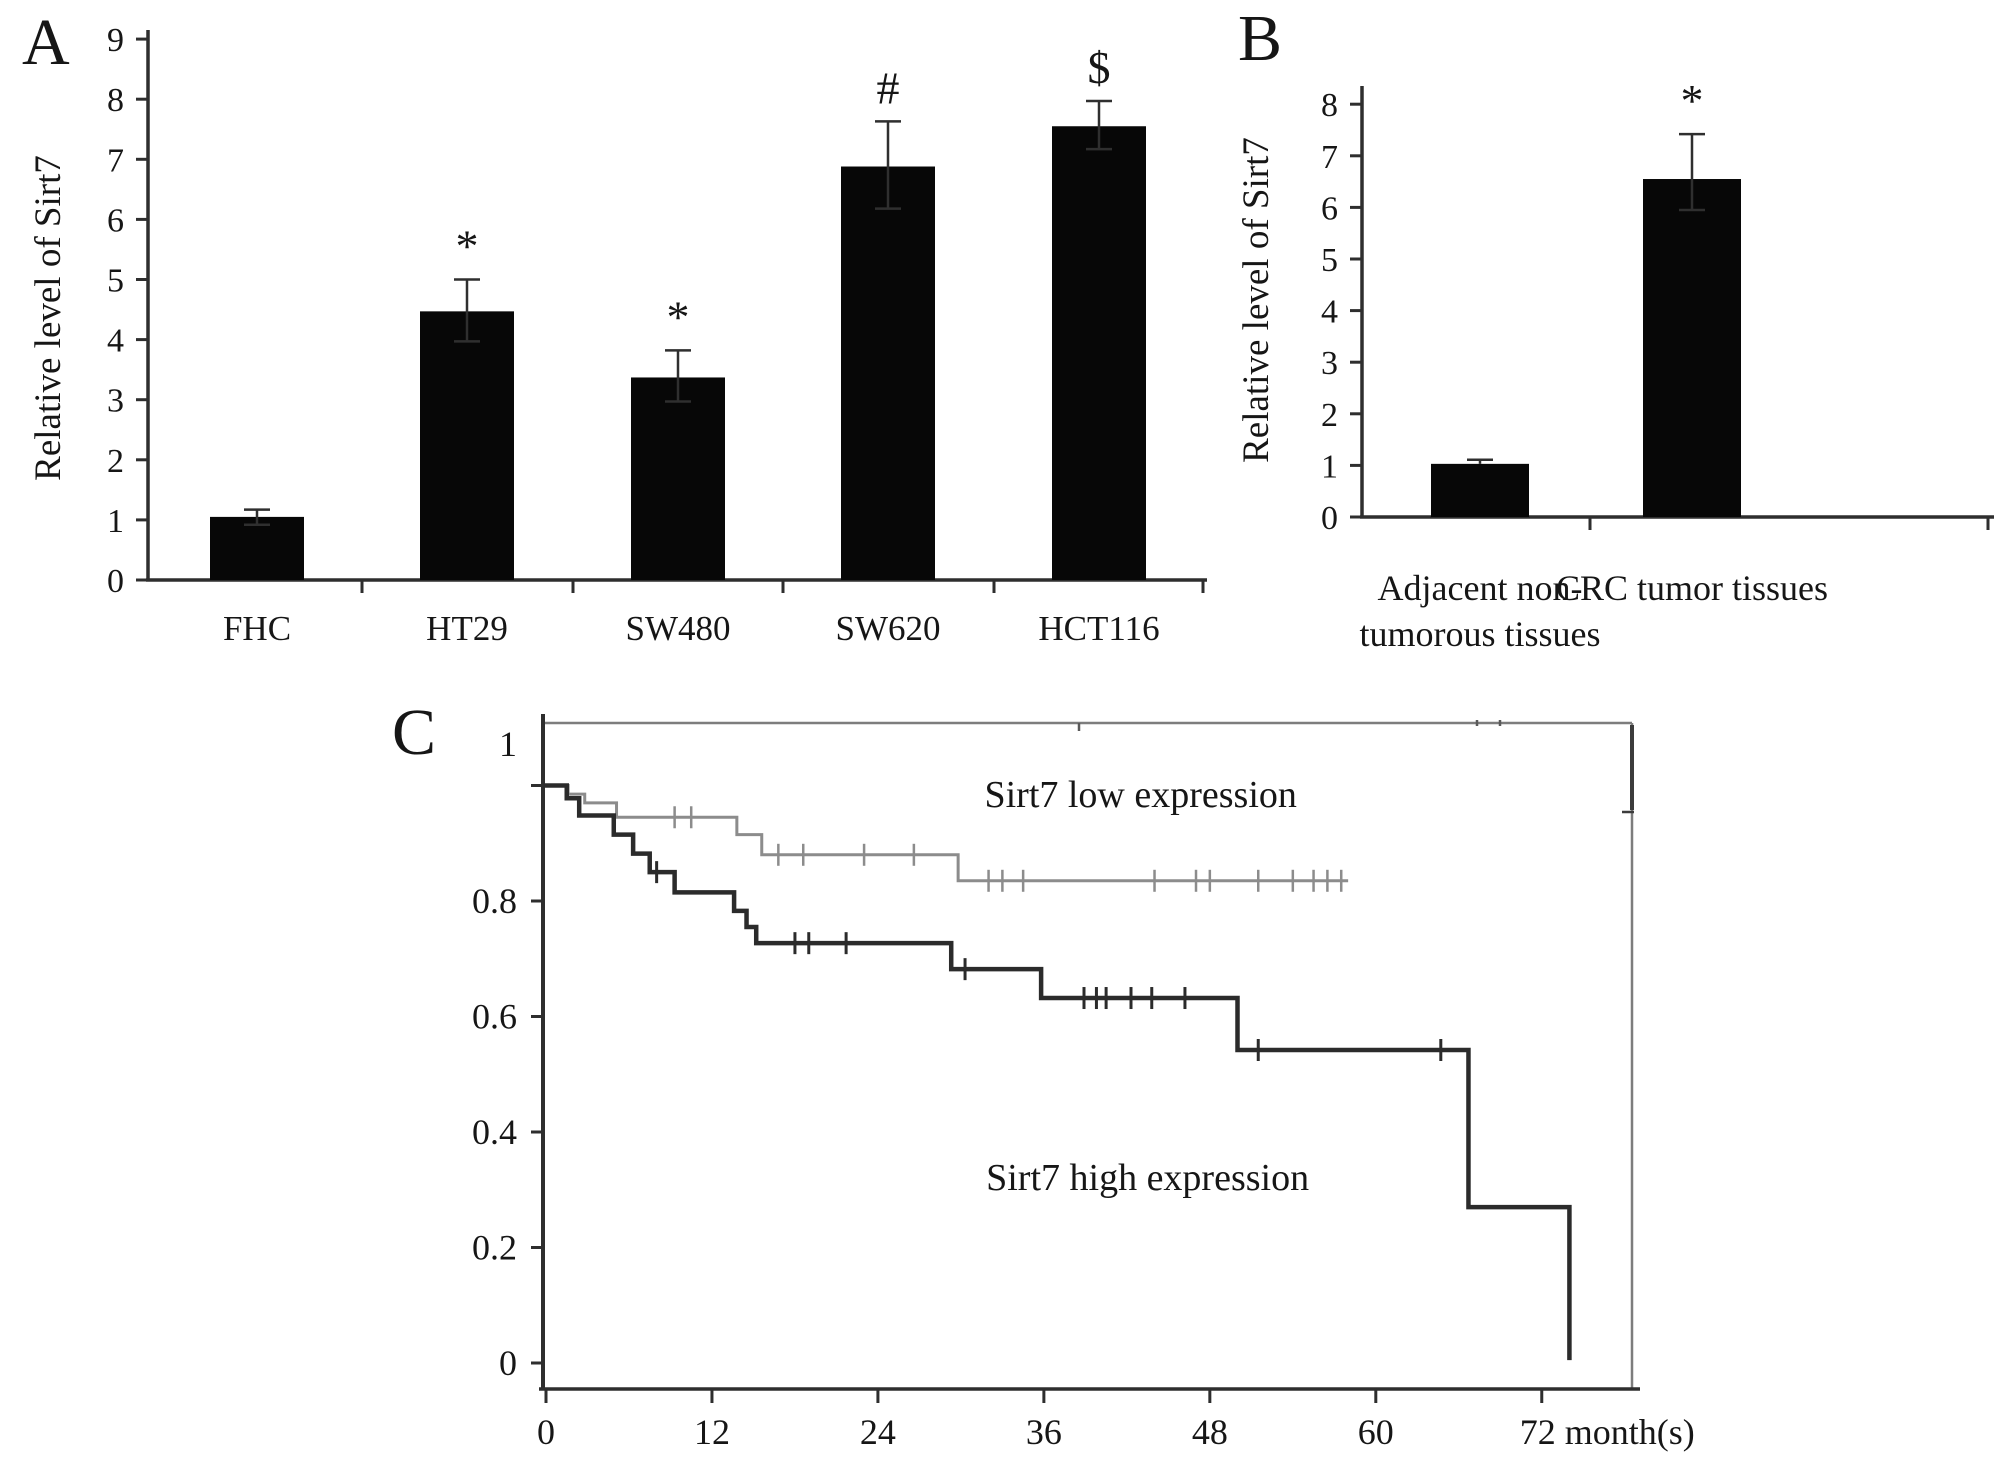 This screenshot has width=2008, height=1469. I want to click on panel-a-category-label: SW480, so click(678, 628).